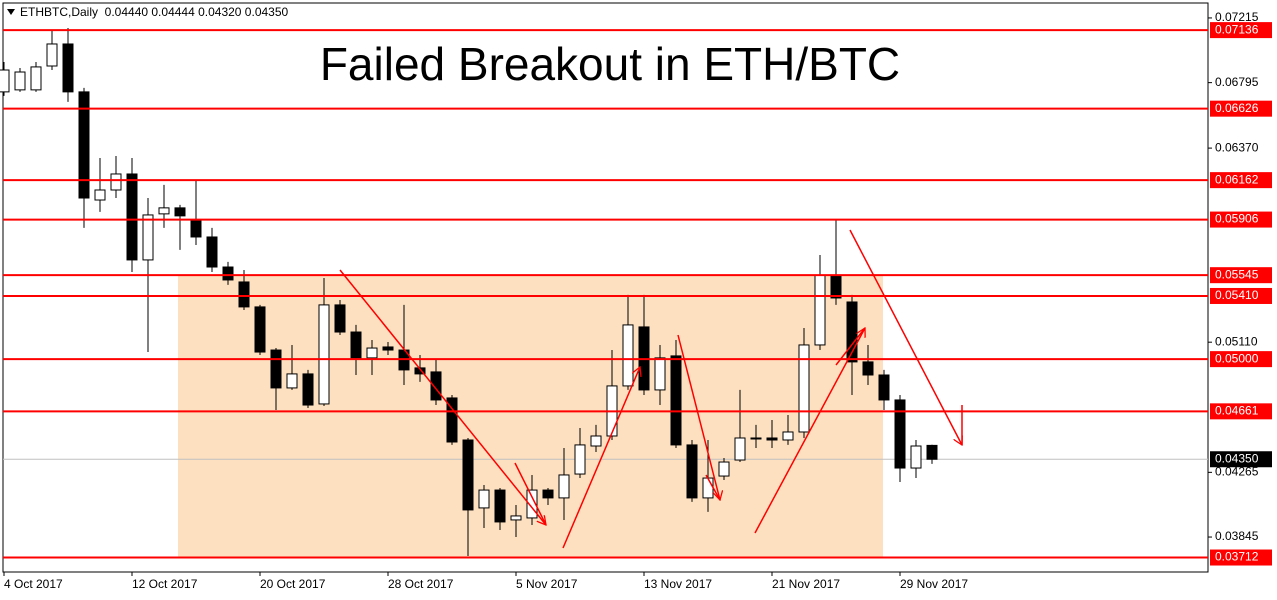 This screenshot has height=600, width=1277. I want to click on last-price-box, so click(1241, 459).